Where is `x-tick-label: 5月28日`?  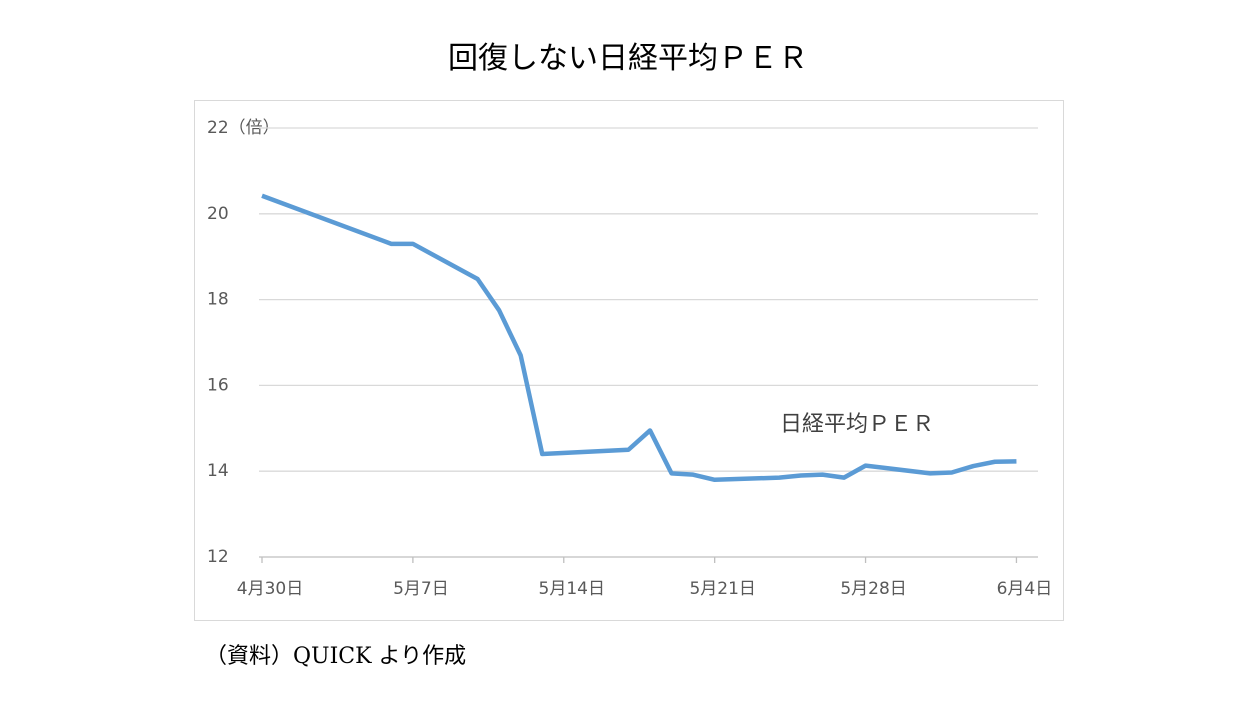
x-tick-label: 5月28日 is located at coordinates (873, 589).